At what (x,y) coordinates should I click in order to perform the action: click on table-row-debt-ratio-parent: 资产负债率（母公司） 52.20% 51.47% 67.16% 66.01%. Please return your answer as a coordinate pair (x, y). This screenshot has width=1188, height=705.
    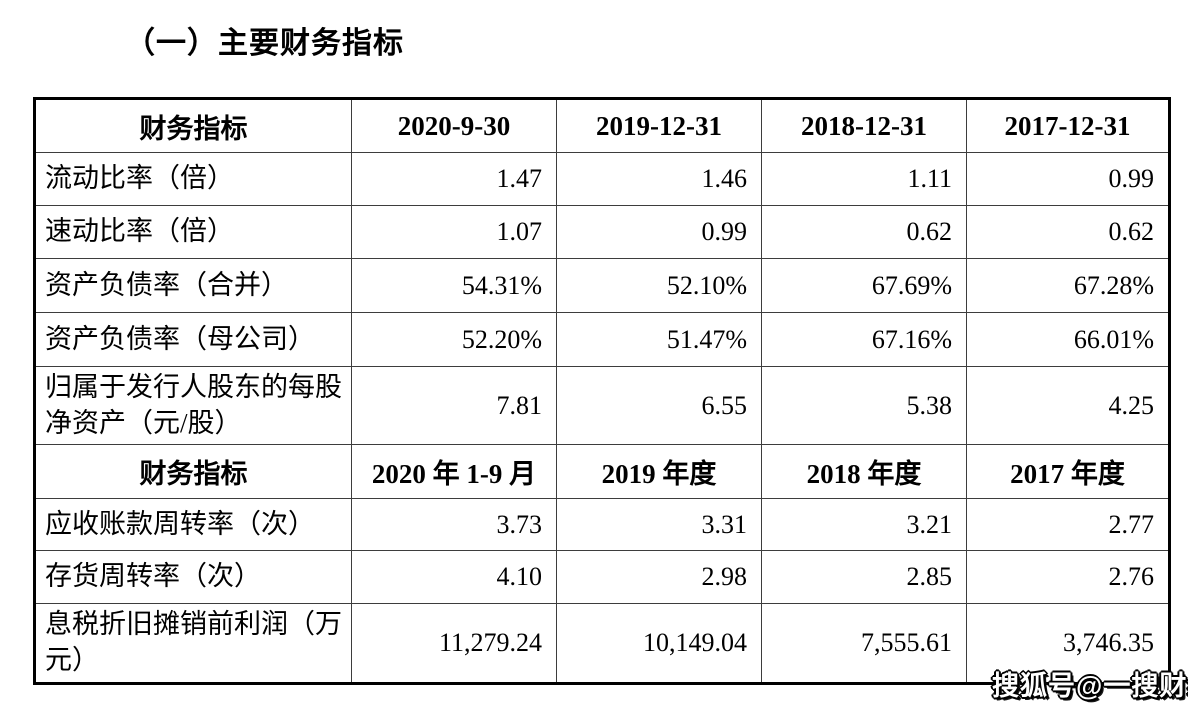
    Looking at the image, I should click on (602, 339).